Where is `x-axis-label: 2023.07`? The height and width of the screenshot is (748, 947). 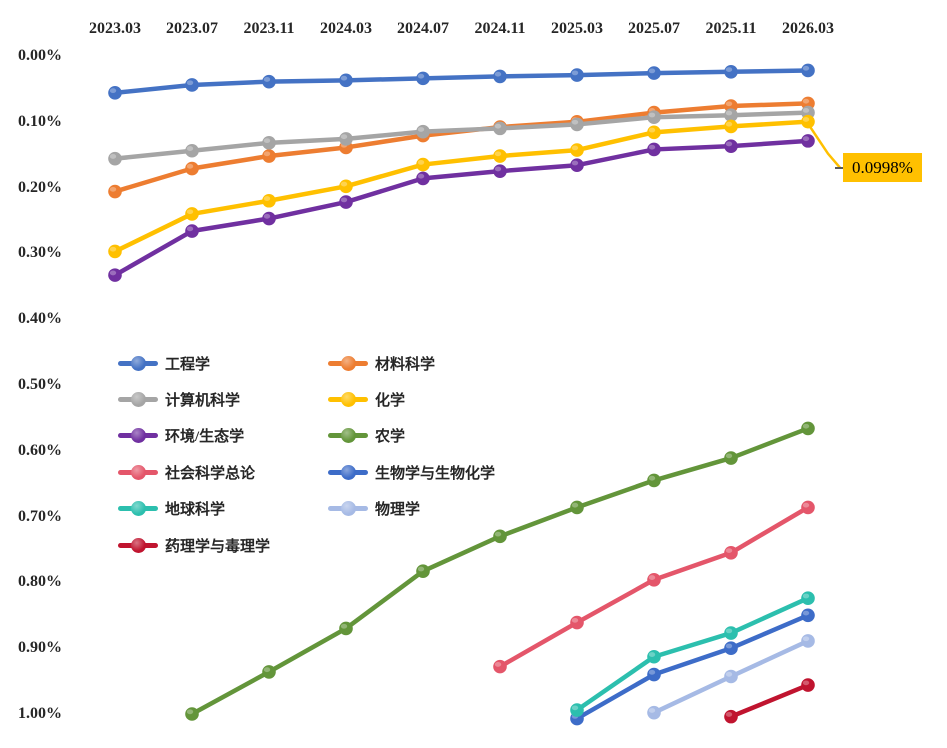
x-axis-label: 2023.07 is located at coordinates (192, 28).